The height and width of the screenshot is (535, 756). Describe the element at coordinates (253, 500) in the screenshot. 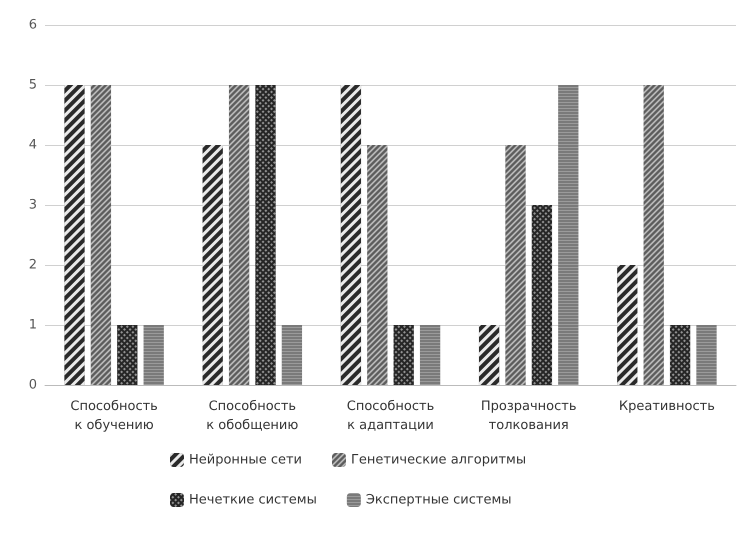

I see `legend-label: Нечеткие системы` at that location.